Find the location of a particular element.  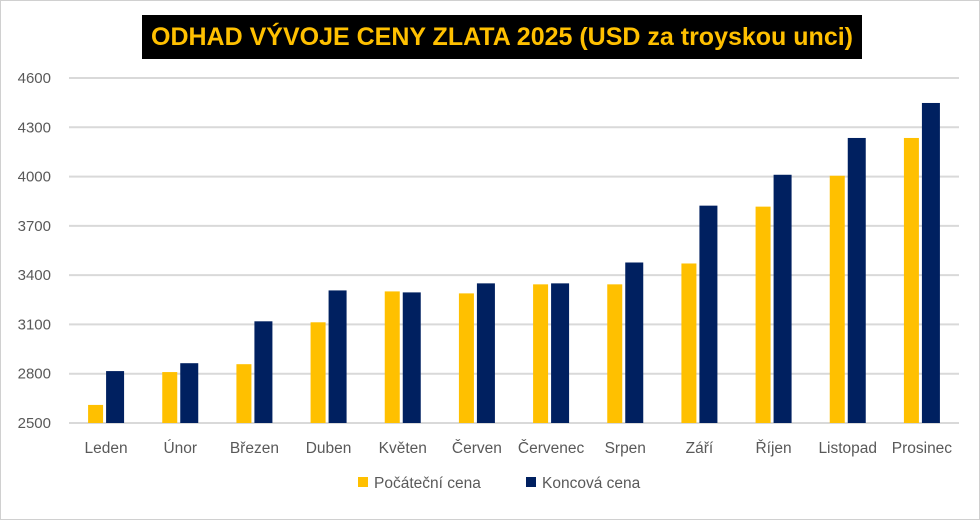

x-tick-label: Srpen is located at coordinates (625, 448).